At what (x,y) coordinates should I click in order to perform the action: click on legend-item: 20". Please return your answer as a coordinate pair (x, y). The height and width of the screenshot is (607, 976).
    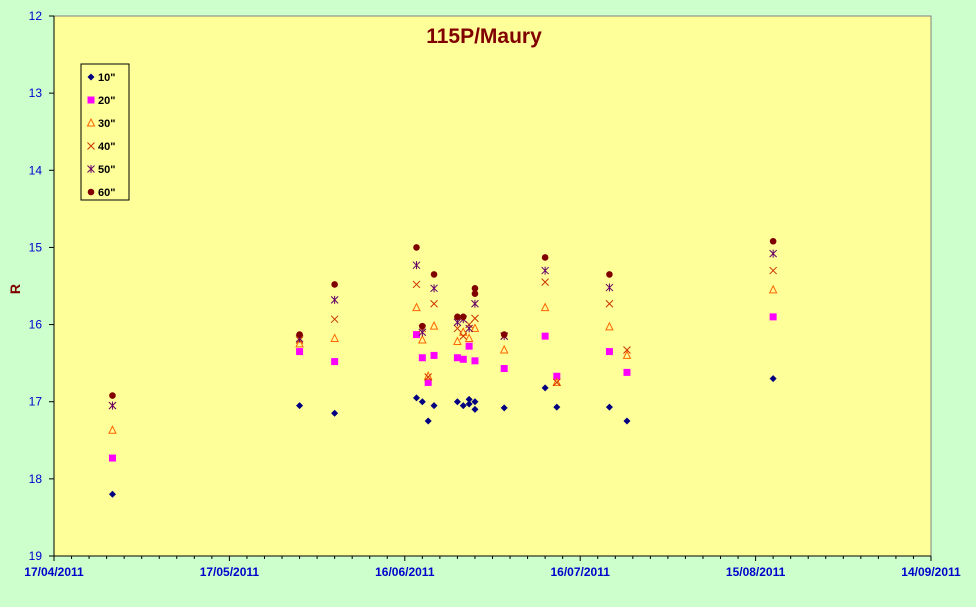
    Looking at the image, I should click on (101, 101).